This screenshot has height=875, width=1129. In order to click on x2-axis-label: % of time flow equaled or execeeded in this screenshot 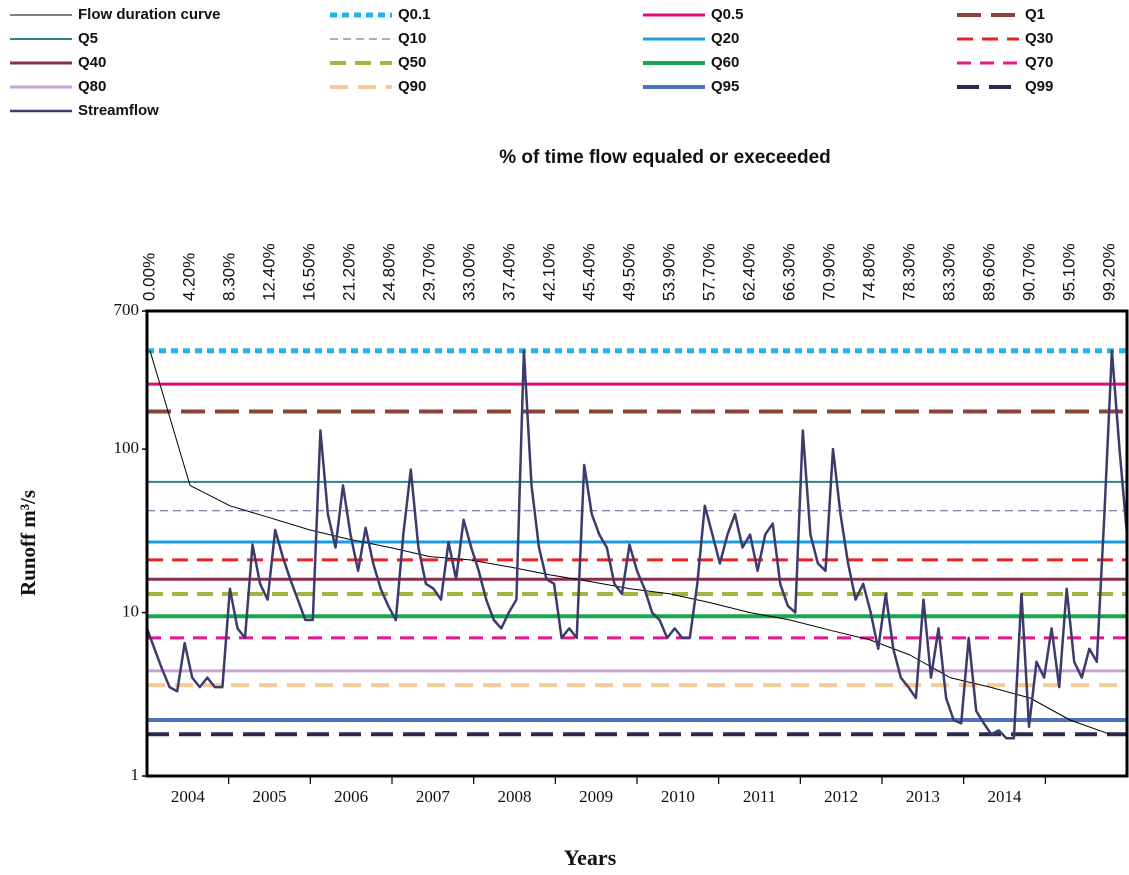, I will do `click(665, 157)`.